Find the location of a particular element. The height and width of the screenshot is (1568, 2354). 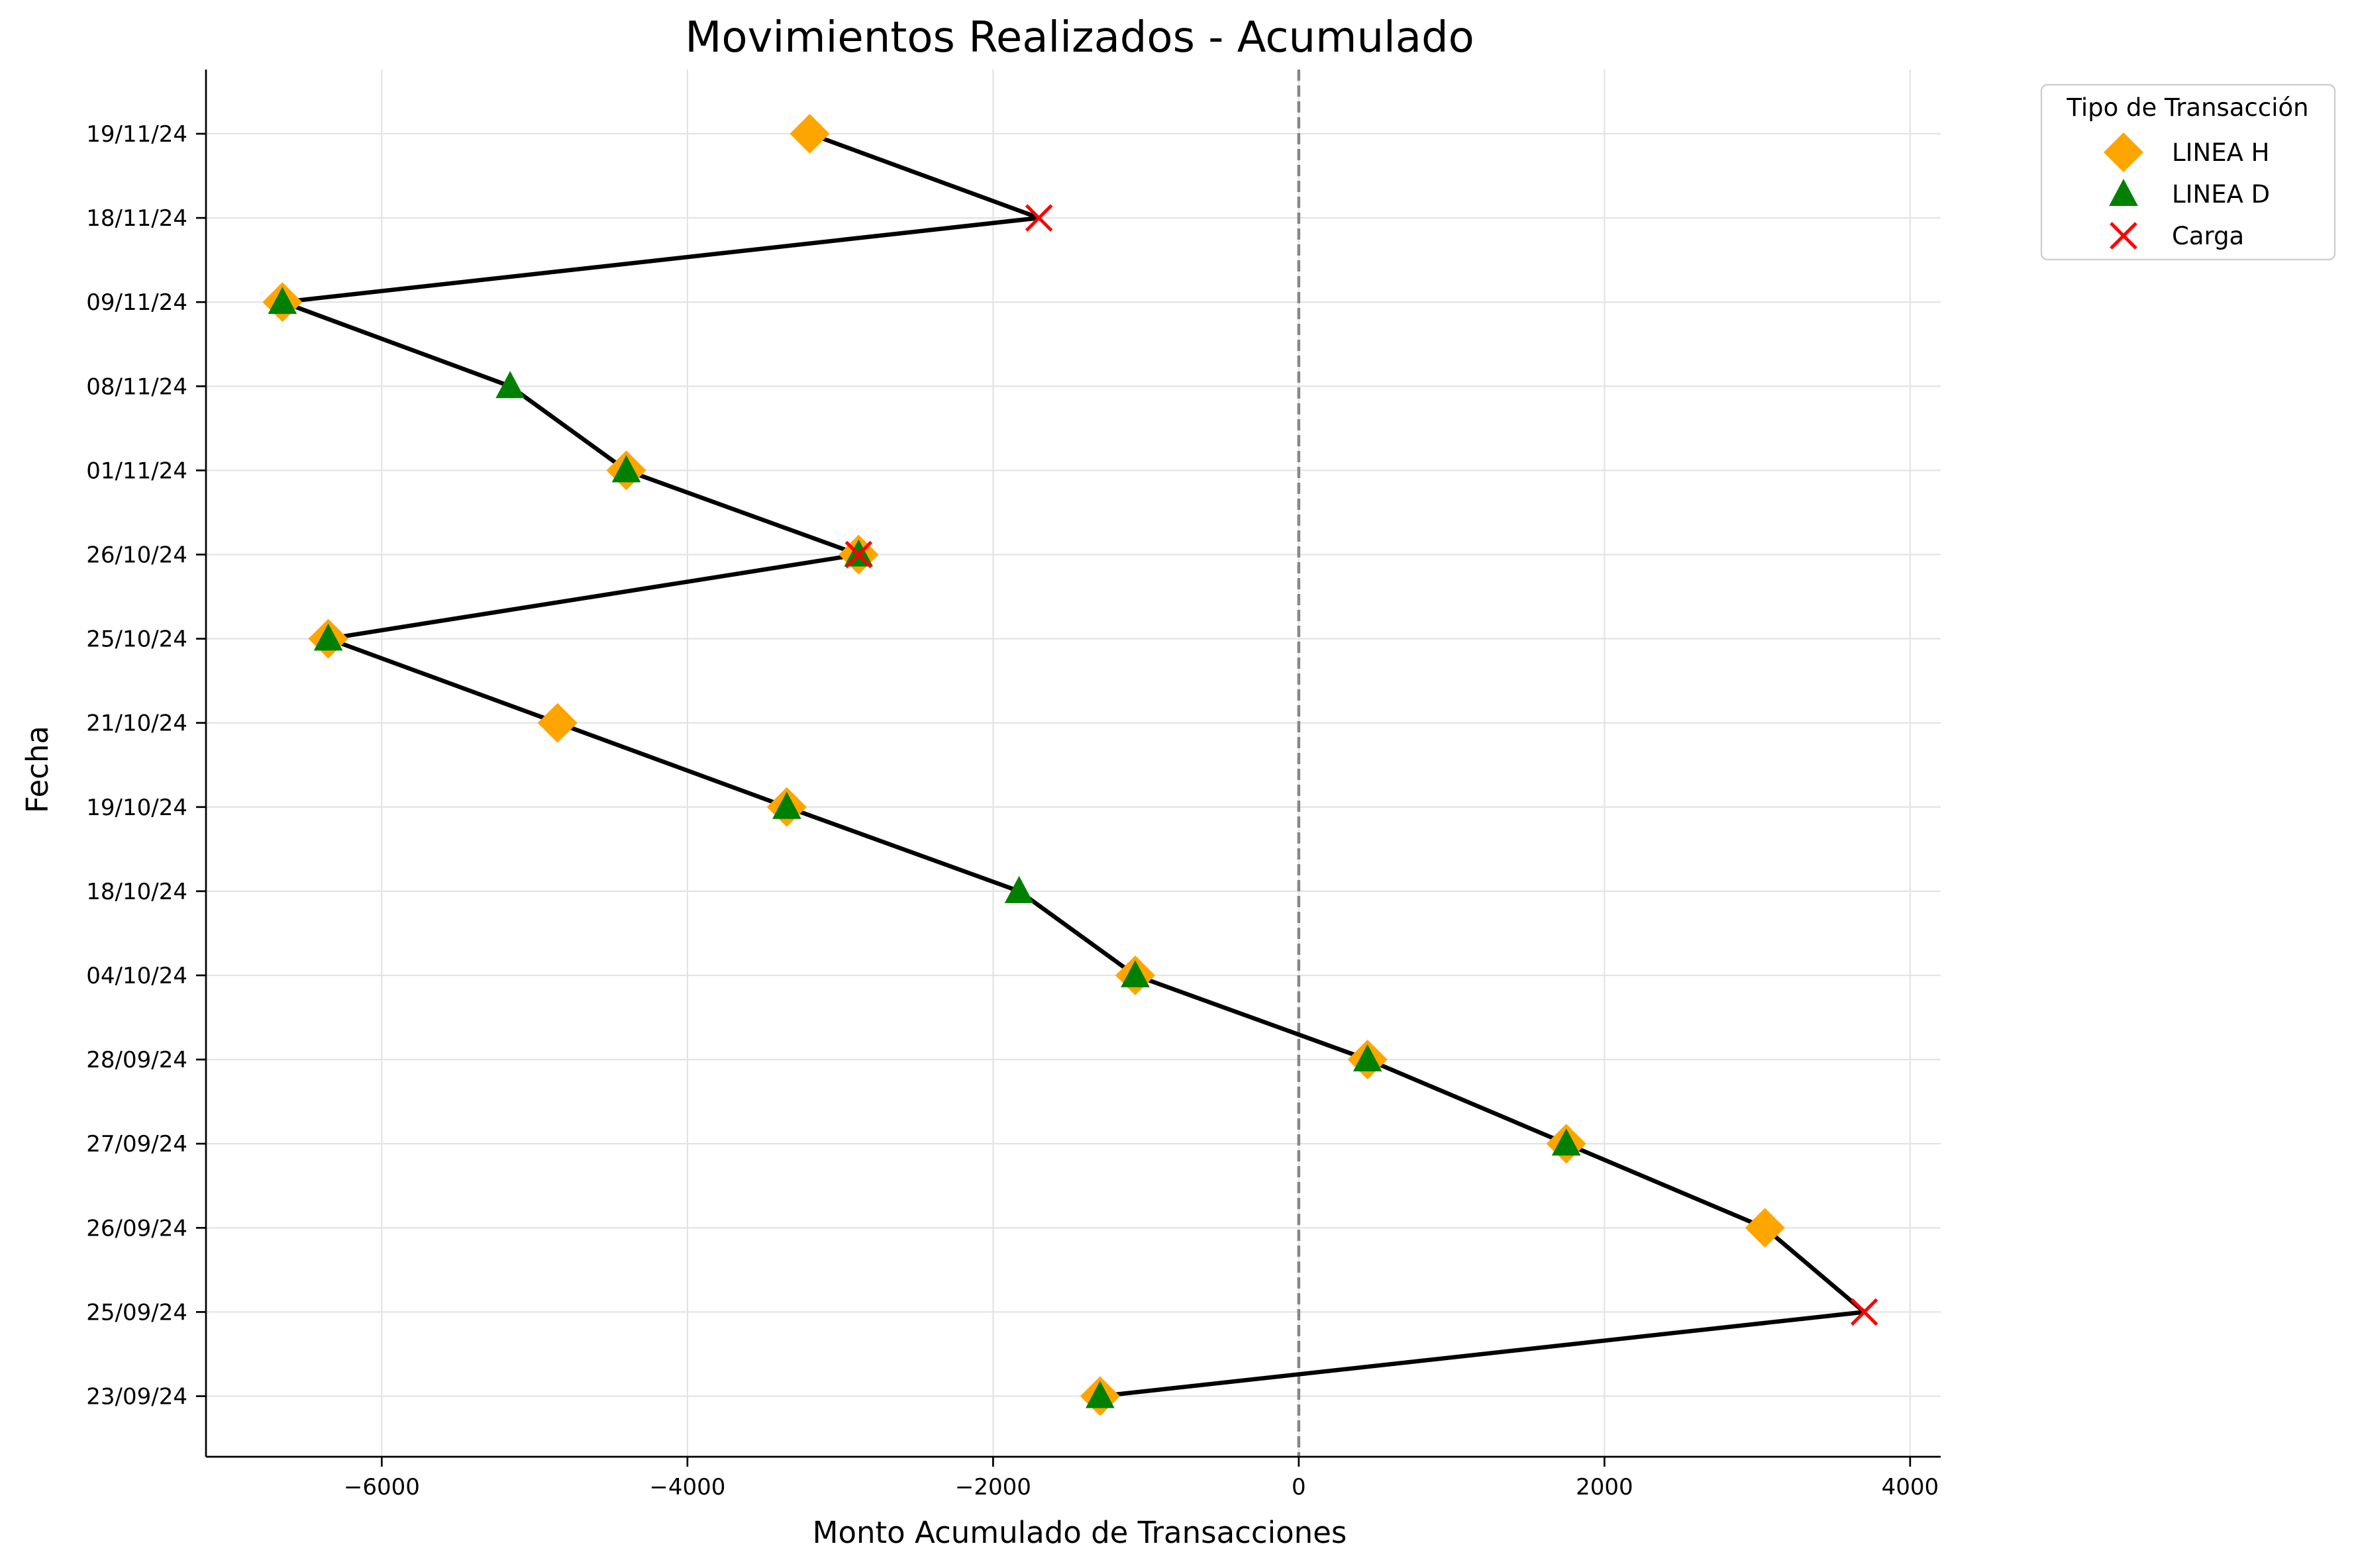

legend-label: Carga is located at coordinates (2208, 236).